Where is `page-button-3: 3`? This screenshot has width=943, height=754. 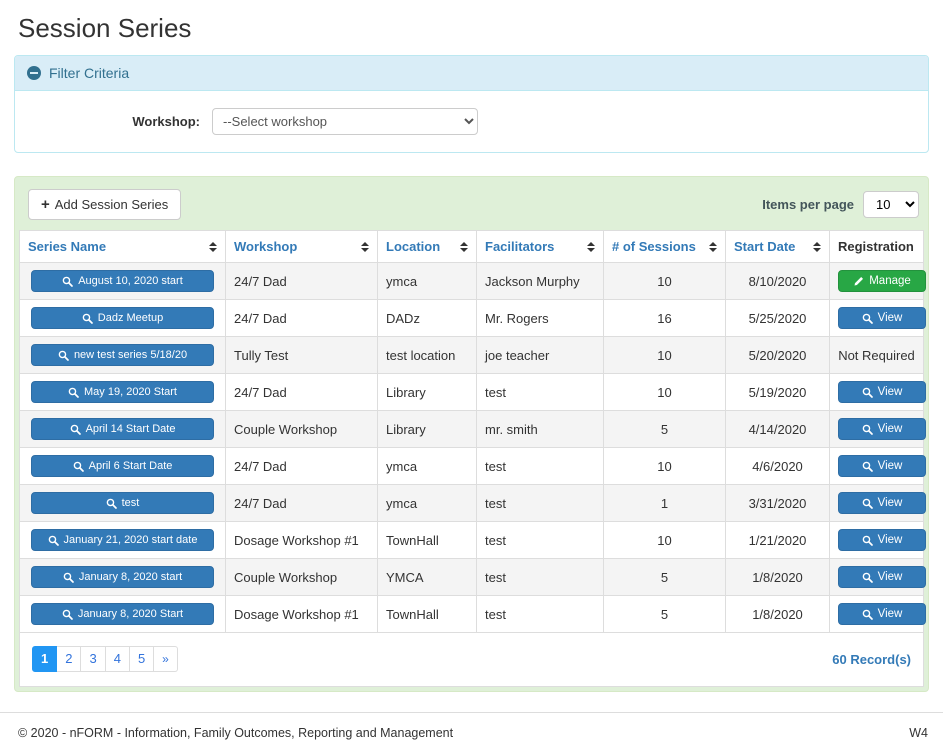 page-button-3: 3 is located at coordinates (93, 659).